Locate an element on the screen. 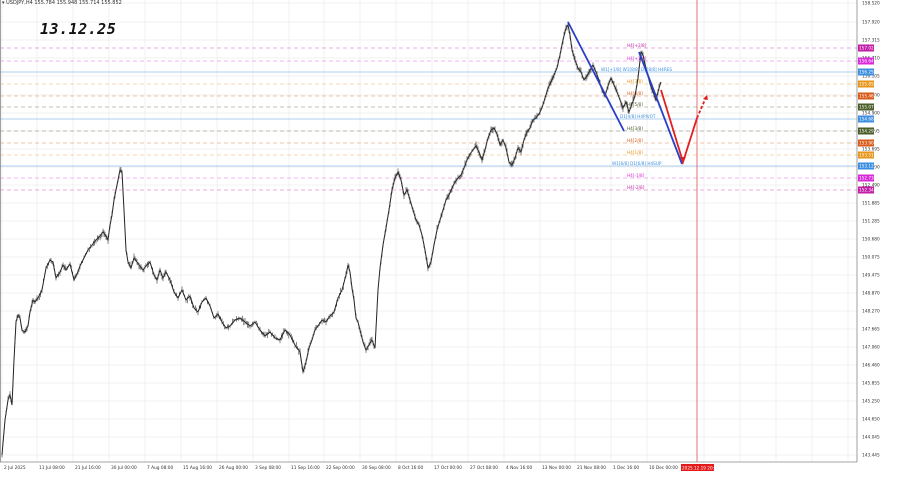 The height and width of the screenshot is (478, 900). svg-text: 143.445 is located at coordinates (871, 456).